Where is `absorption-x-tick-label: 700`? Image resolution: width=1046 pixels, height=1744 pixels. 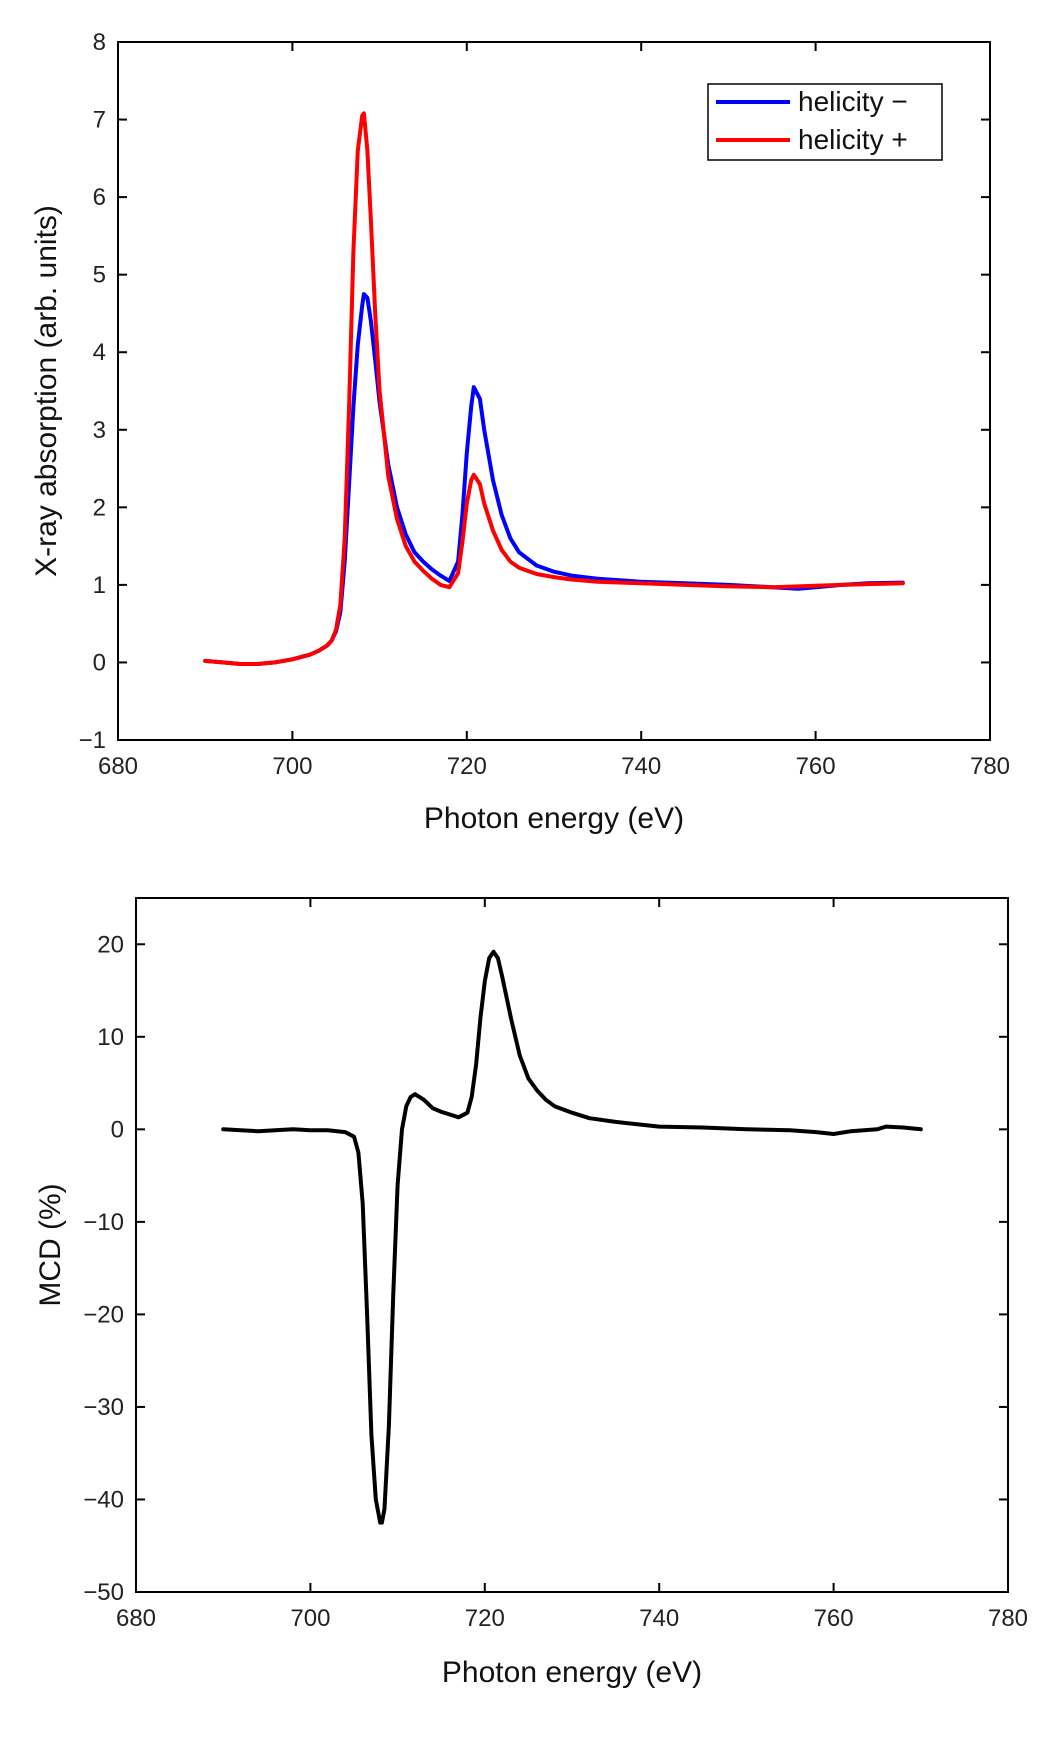
absorption-x-tick-label: 700 is located at coordinates (292, 766).